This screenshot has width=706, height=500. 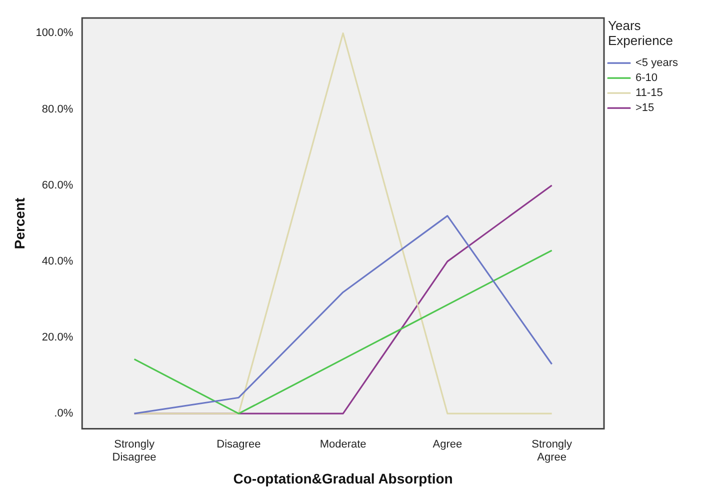 I want to click on y-tick-label: 60.0%, so click(x=58, y=185).